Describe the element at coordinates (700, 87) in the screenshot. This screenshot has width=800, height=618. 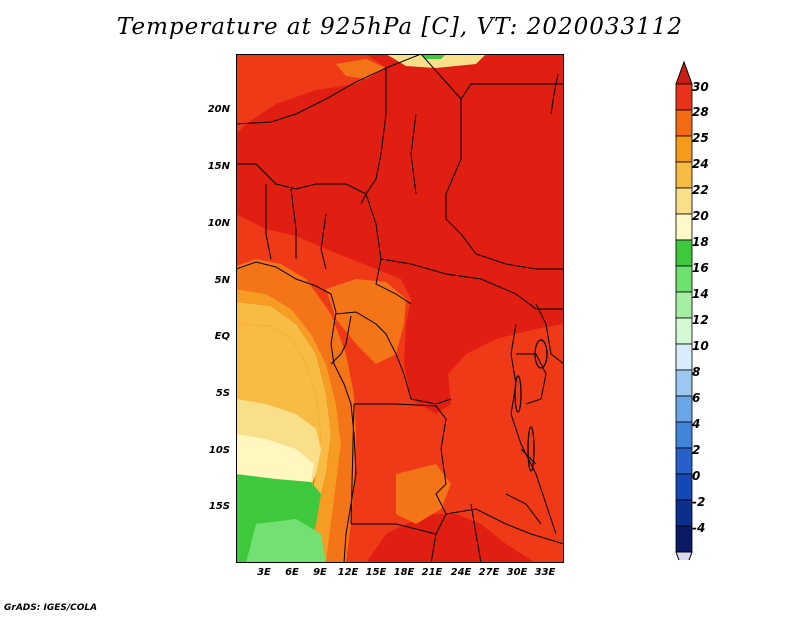
I see `colorbar-label: 30` at that location.